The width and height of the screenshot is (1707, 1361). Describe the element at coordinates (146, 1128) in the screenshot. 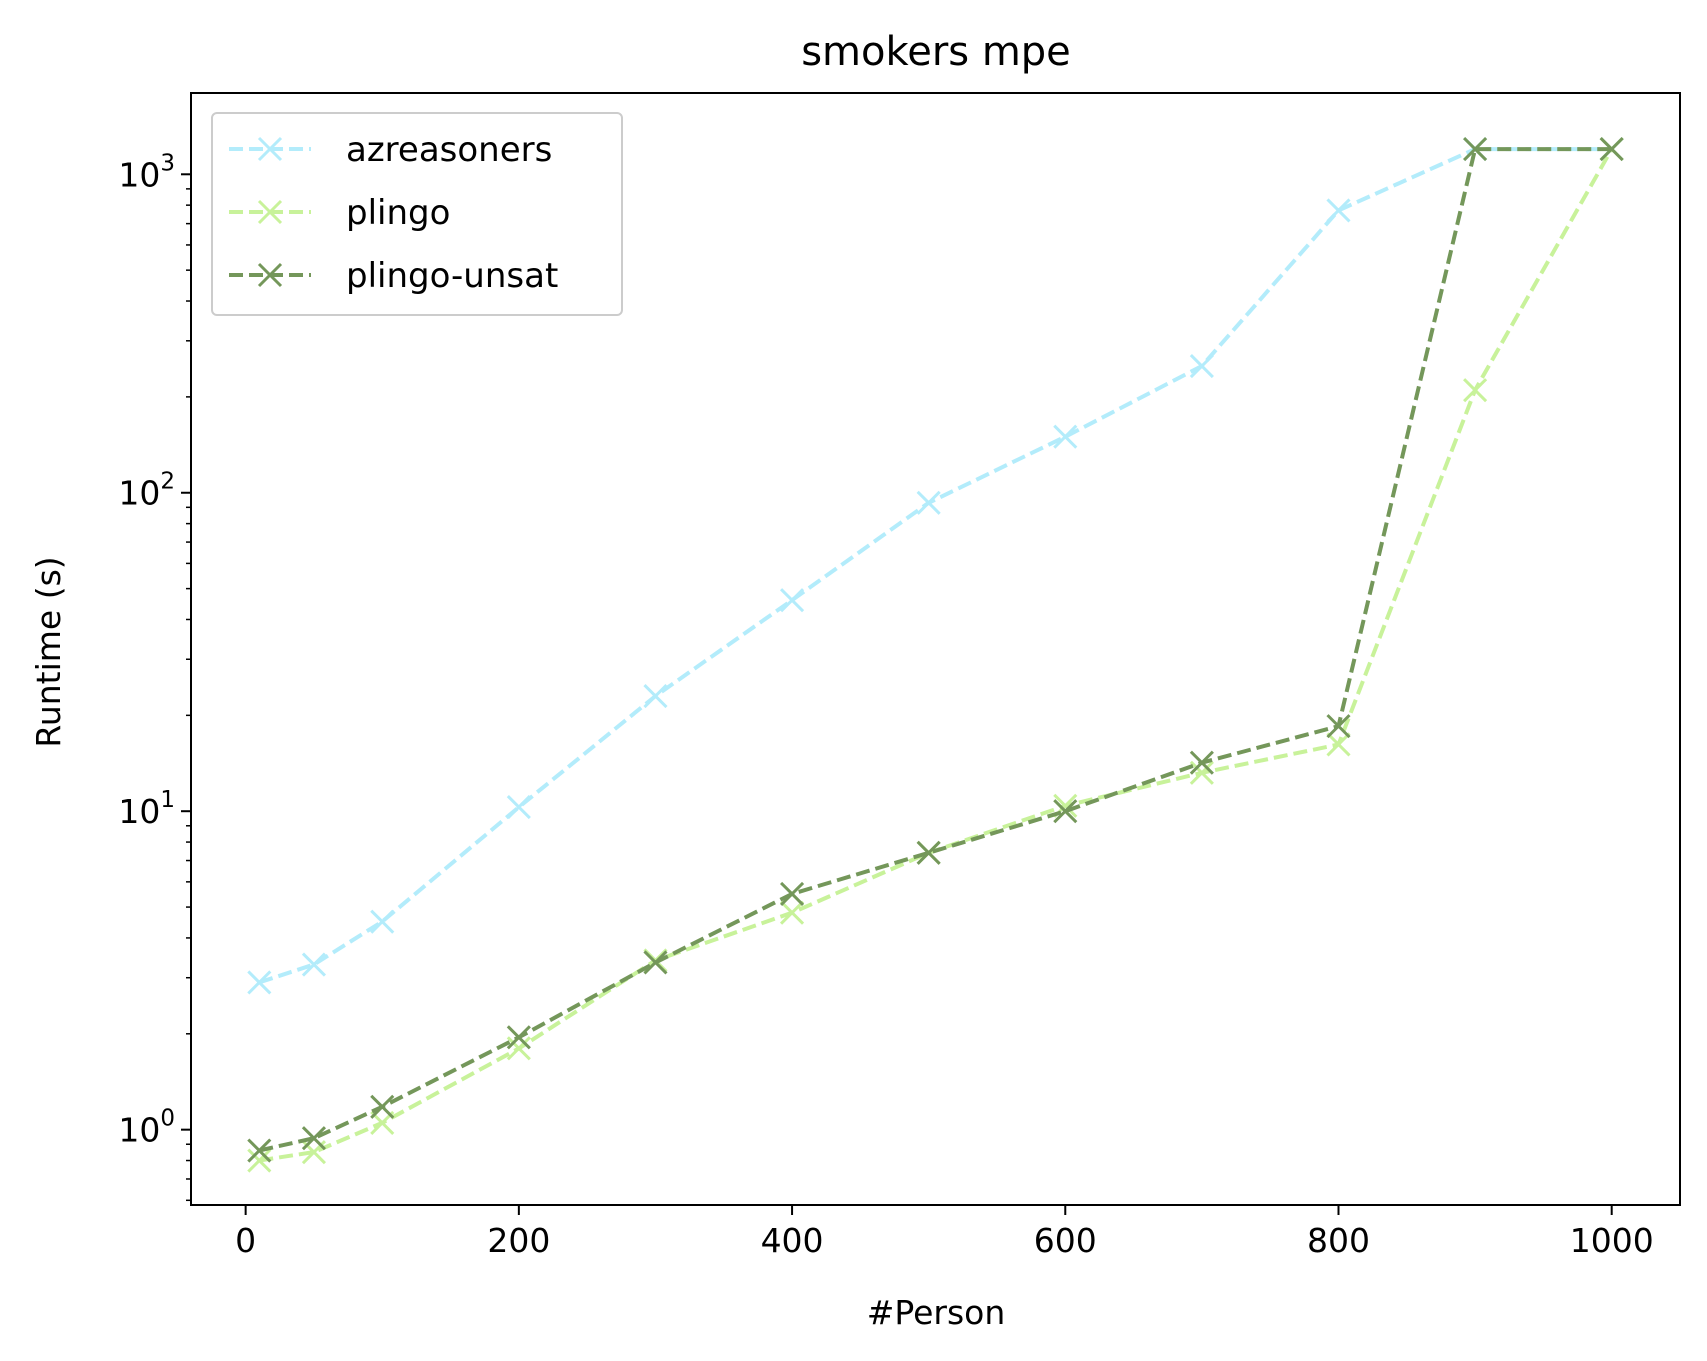

I see `y-tick-label: 10⁰` at that location.